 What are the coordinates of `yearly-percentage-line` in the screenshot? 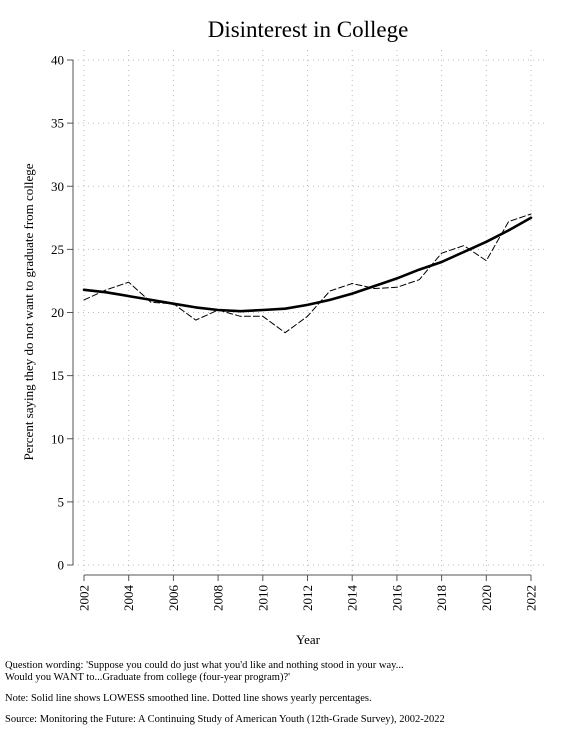 It's located at (307, 273).